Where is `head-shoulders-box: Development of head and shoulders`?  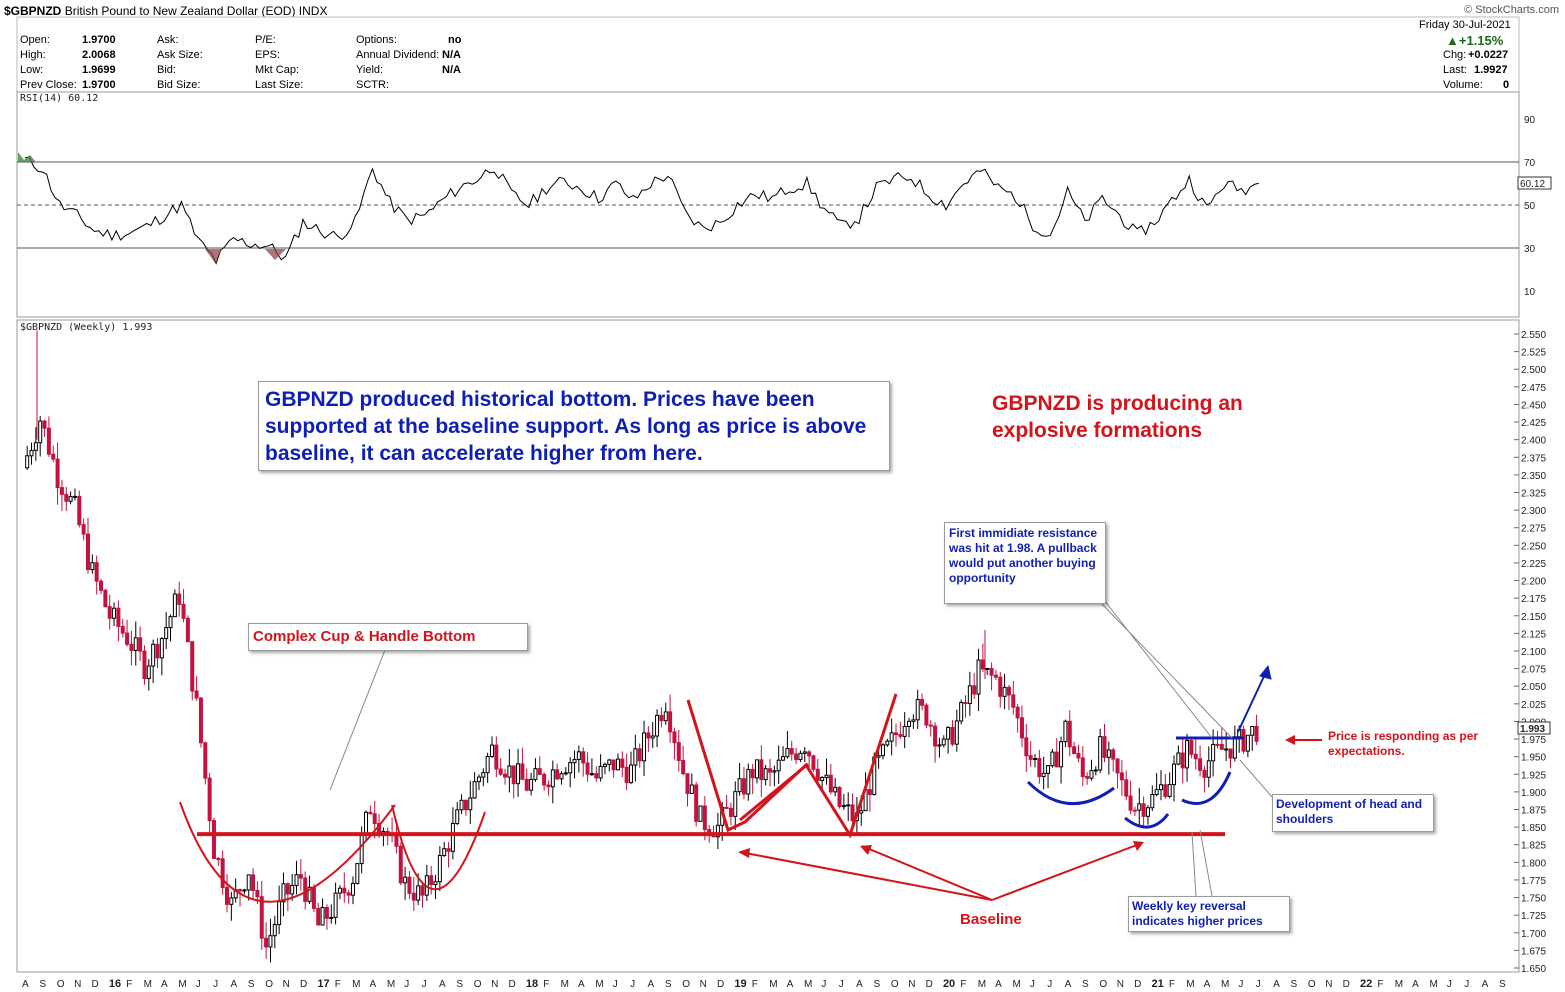
head-shoulders-box: Development of head and shoulders is located at coordinates (1353, 813).